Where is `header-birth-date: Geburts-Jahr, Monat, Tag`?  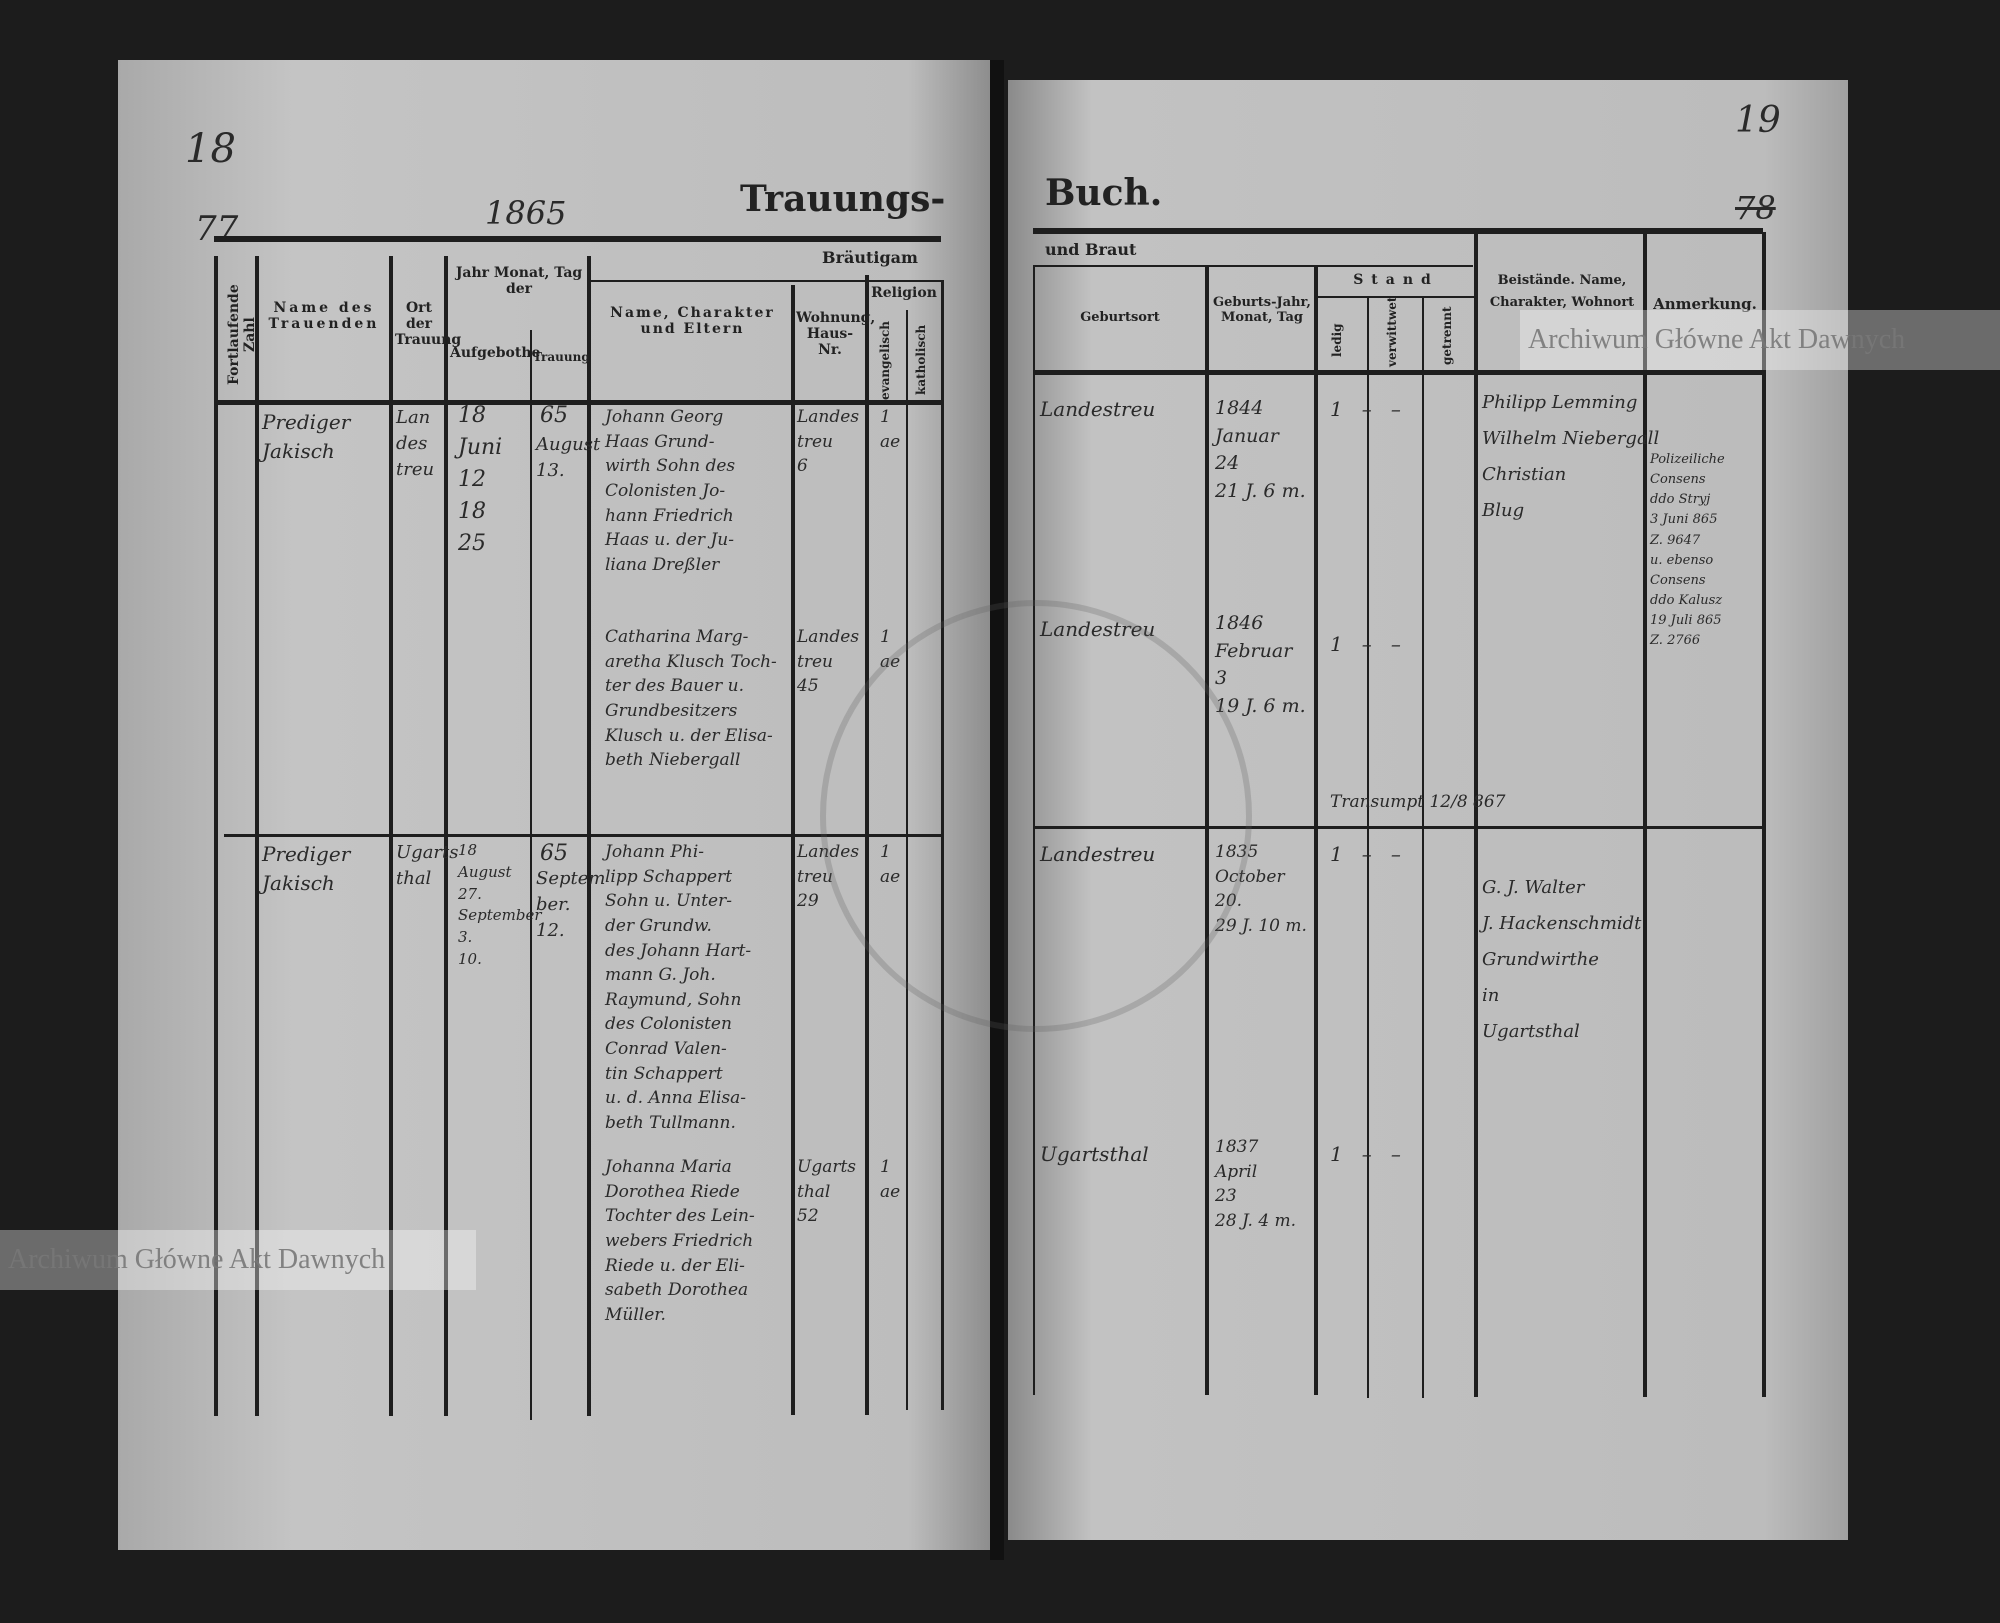
header-birth-date: Geburts-Jahr, Monat, Tag is located at coordinates (1262, 310).